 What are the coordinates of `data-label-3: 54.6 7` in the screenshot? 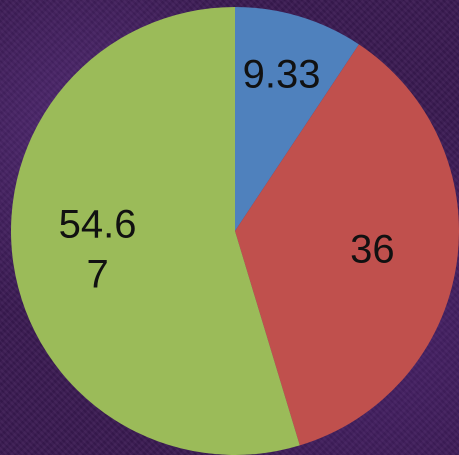 It's located at (98, 249).